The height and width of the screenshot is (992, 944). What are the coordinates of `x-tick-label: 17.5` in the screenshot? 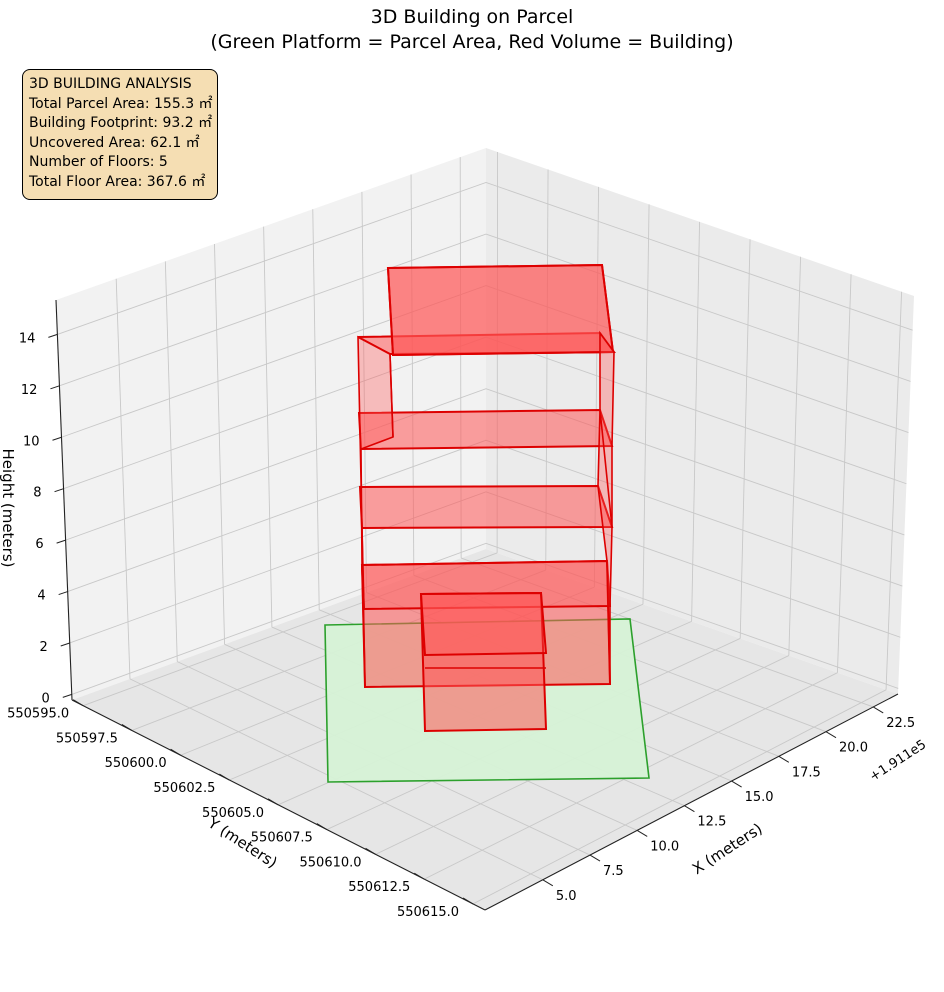 It's located at (806, 772).